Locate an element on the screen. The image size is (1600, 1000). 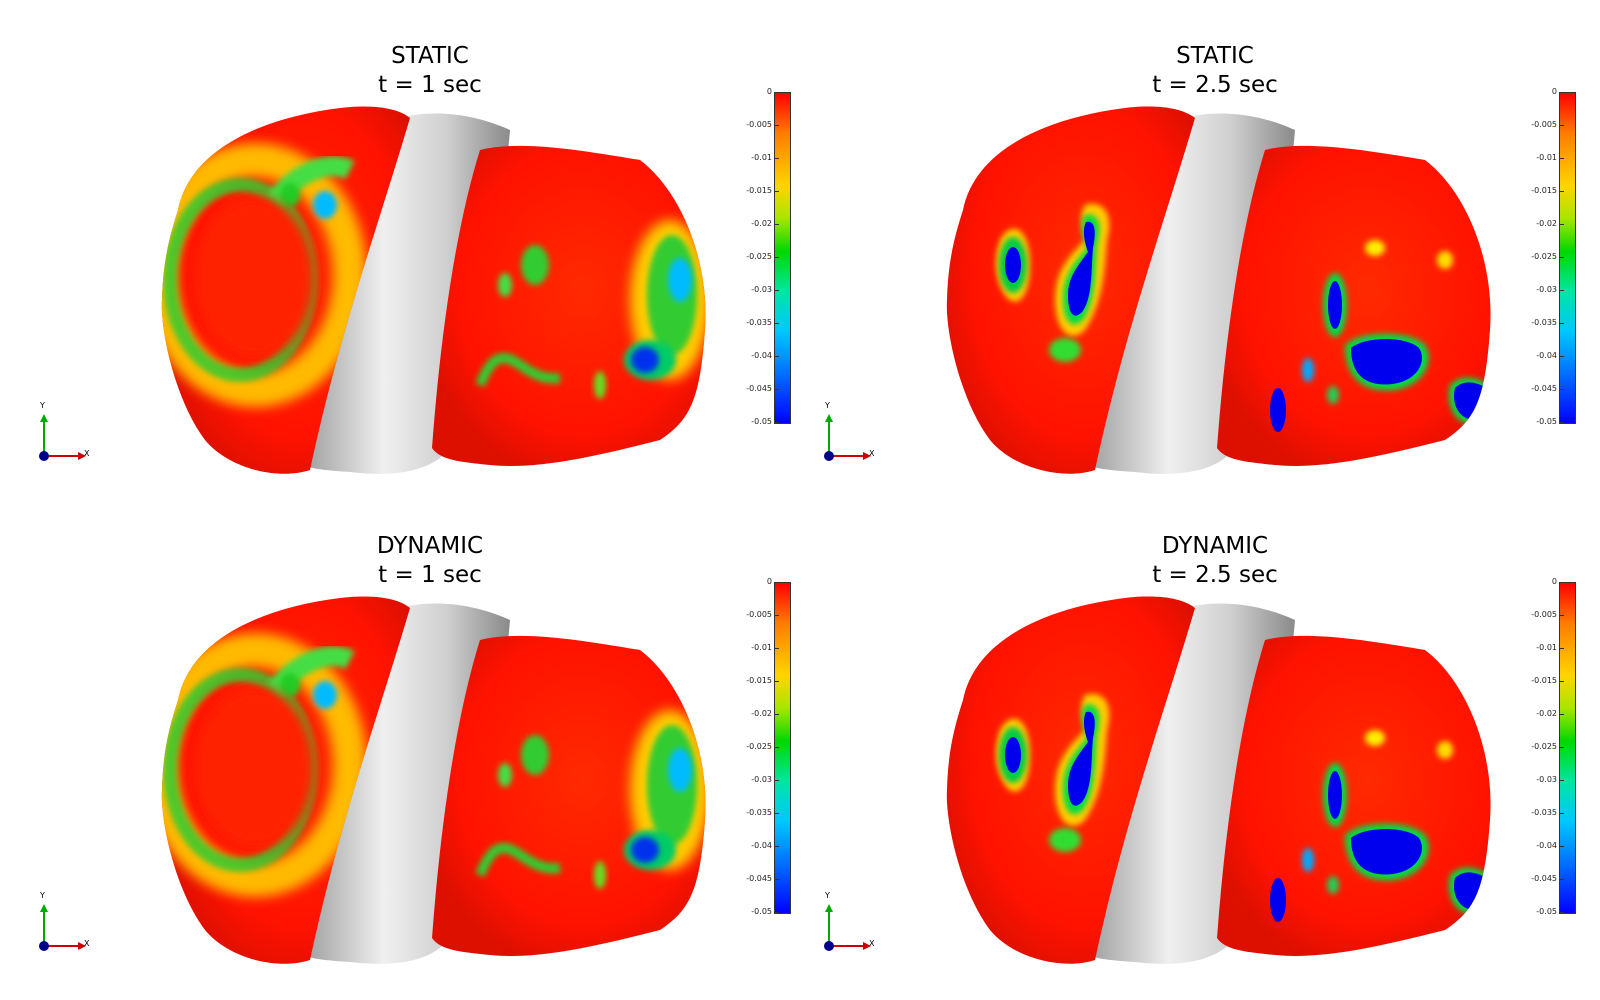
panel-title: DYNAMIC t = 2.5 sec is located at coordinates (1192, 561).